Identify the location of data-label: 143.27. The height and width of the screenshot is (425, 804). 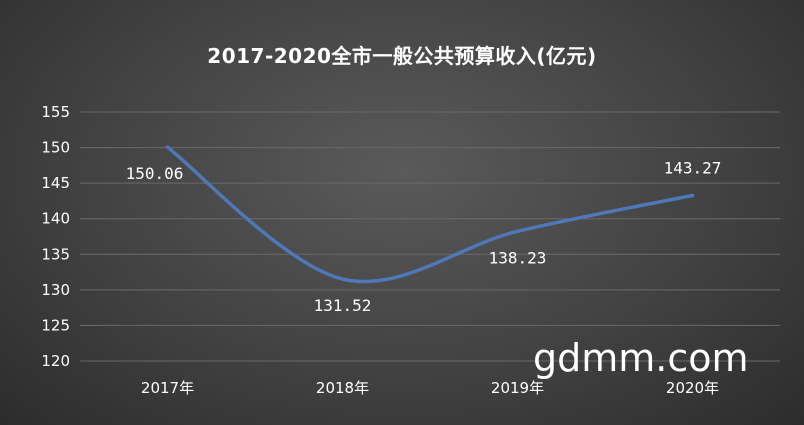
(693, 167).